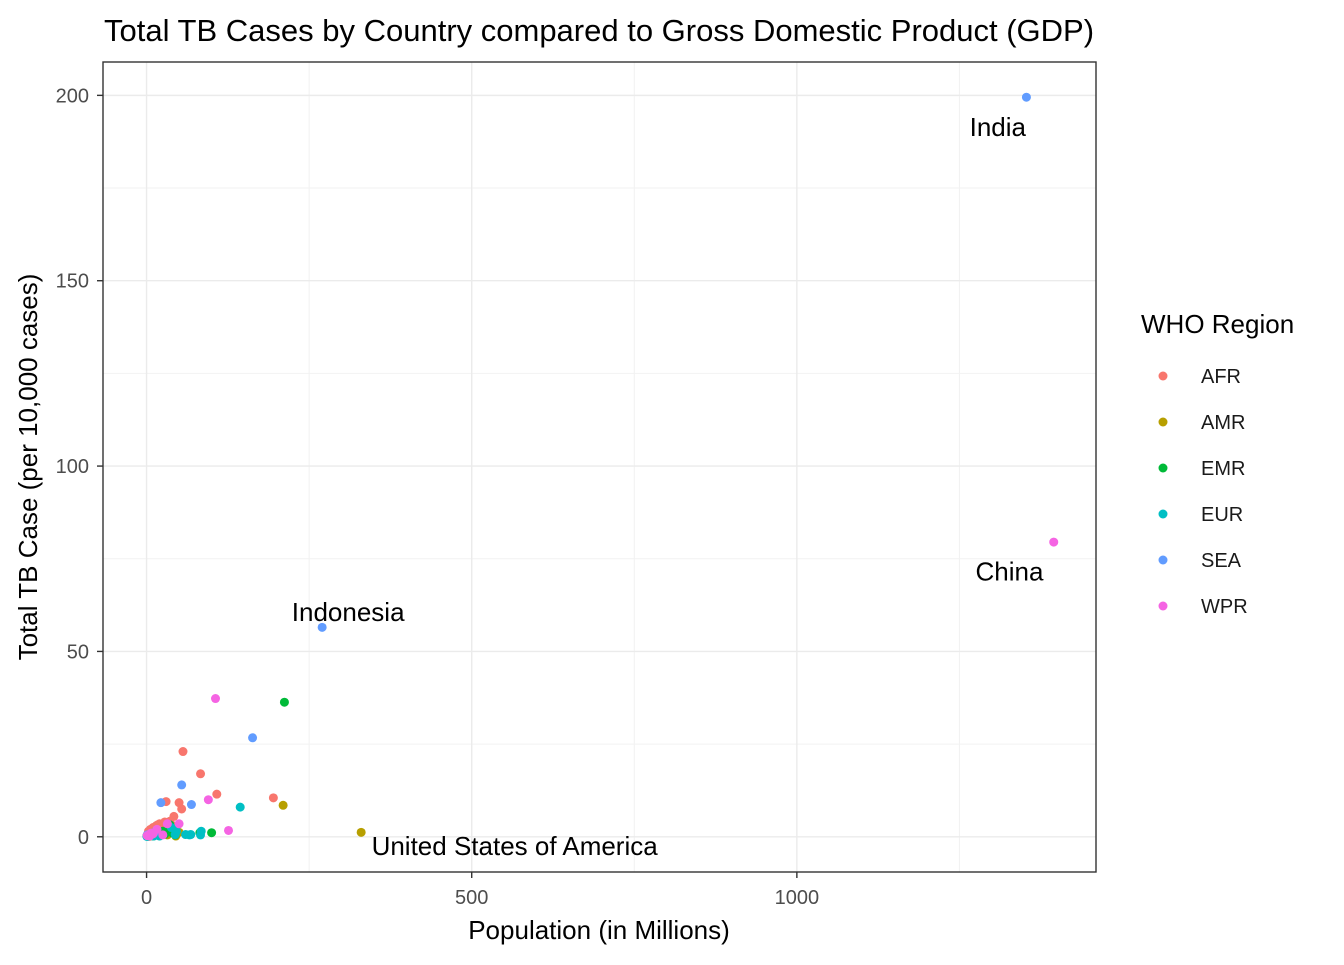 The image size is (1344, 965). I want to click on legend: WHO Region AFR AMR EMR EUR SEA WPR, so click(1217, 463).